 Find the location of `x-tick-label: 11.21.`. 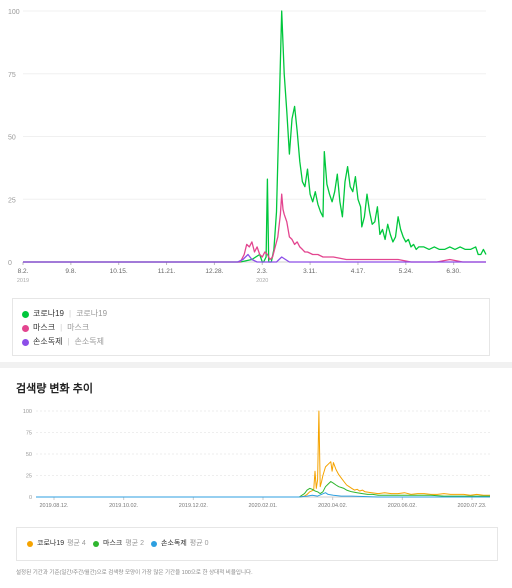

x-tick-label: 11.21. is located at coordinates (167, 271).